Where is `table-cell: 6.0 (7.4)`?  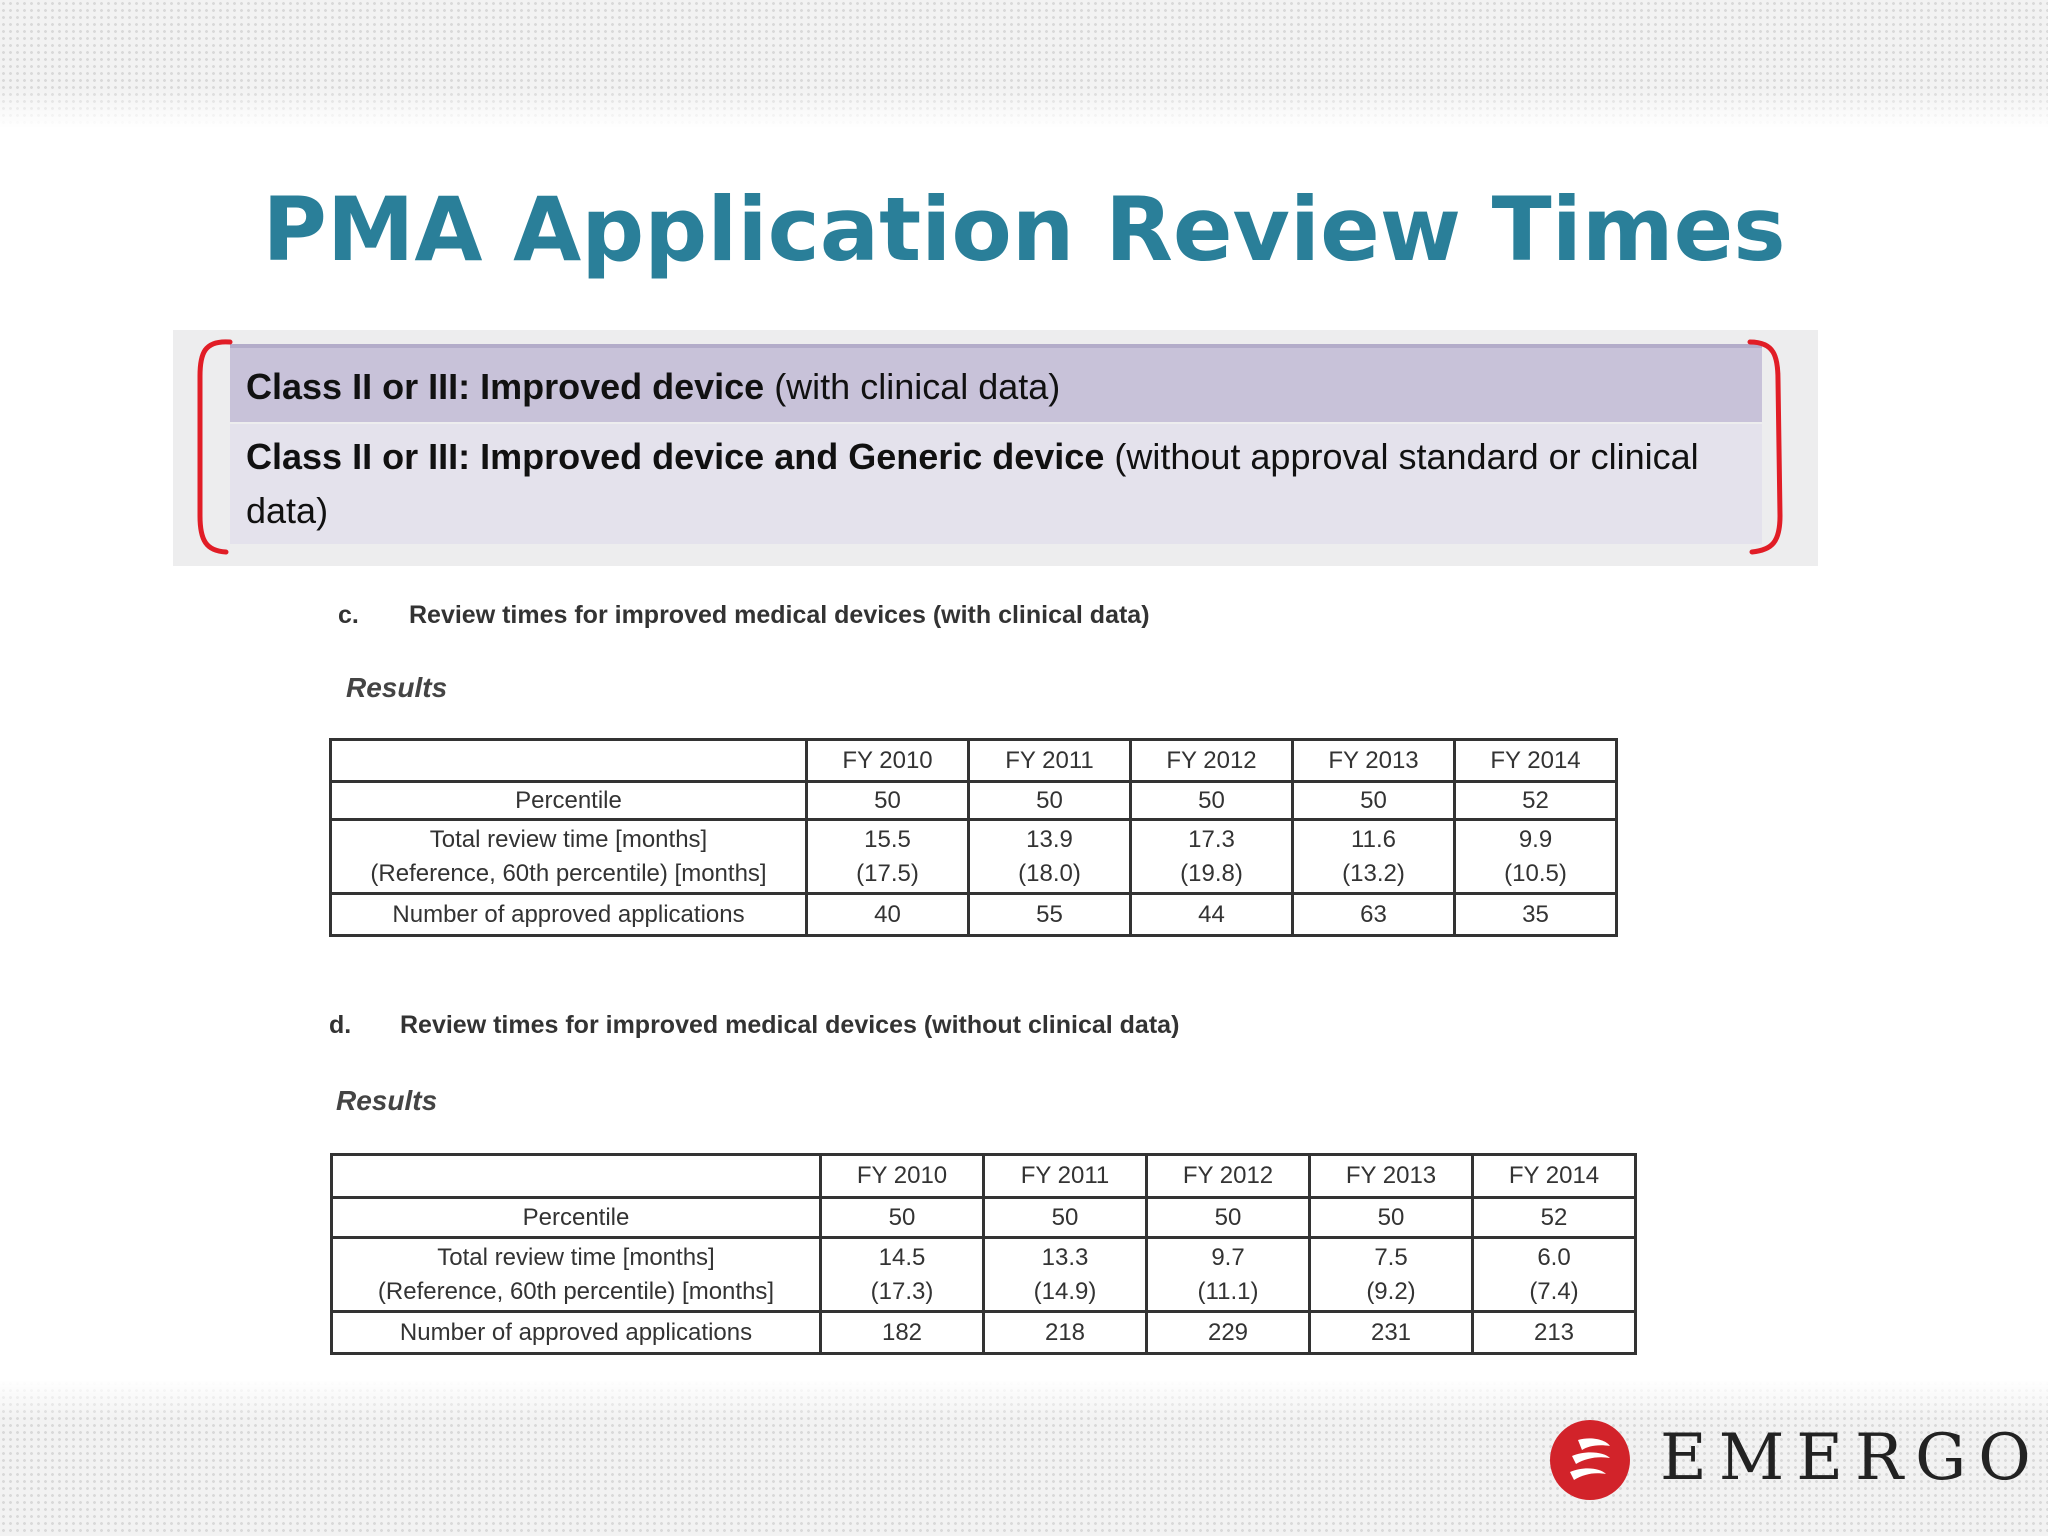 table-cell: 6.0 (7.4) is located at coordinates (1554, 1274).